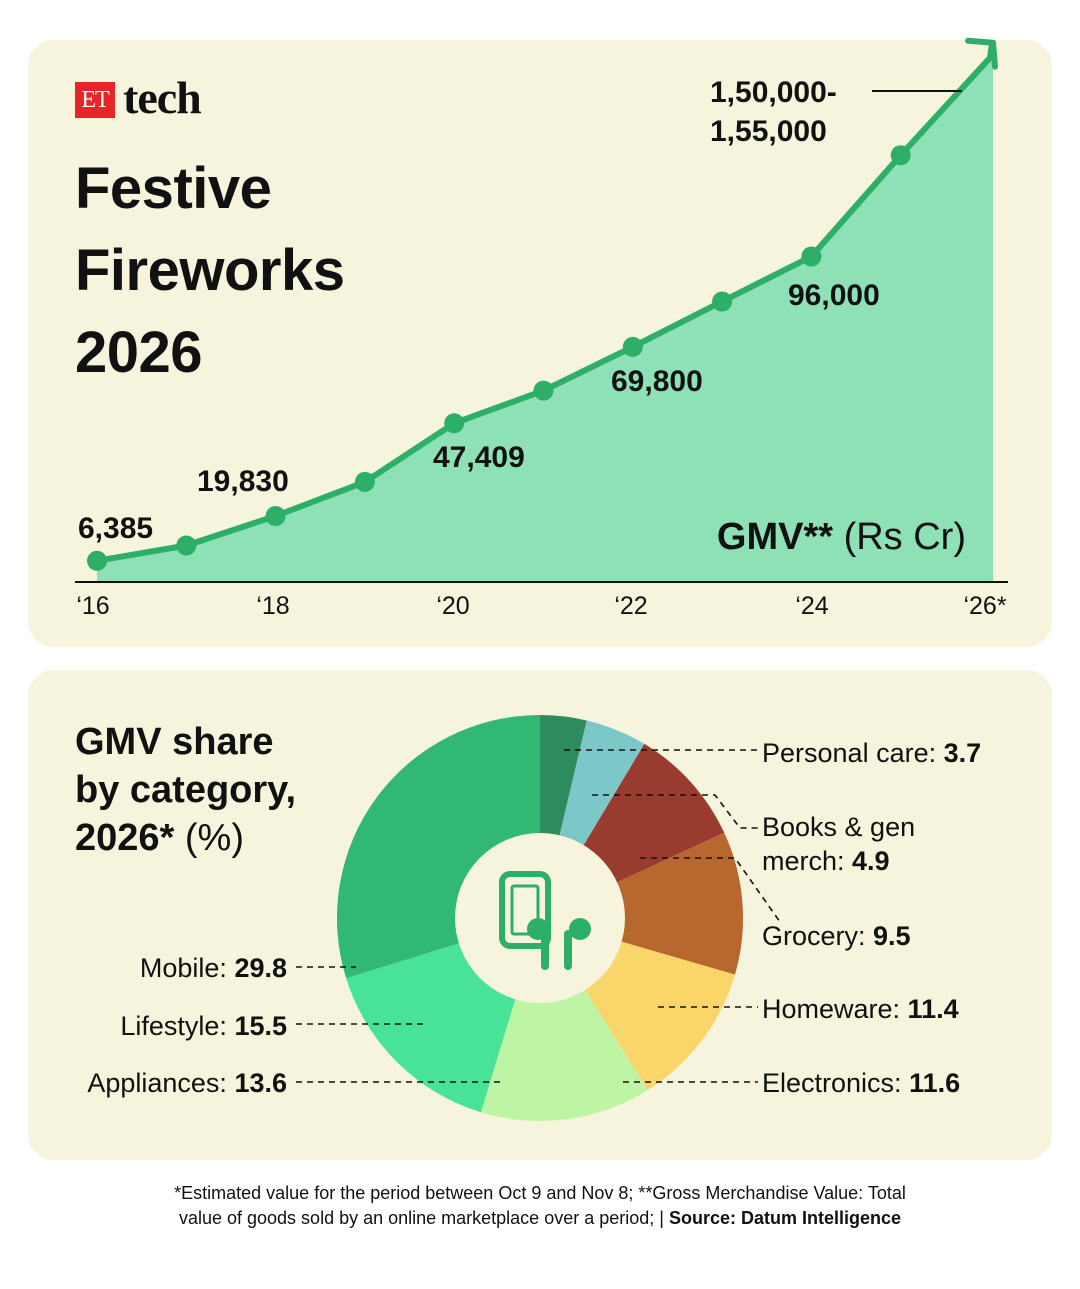  What do you see at coordinates (452, 606) in the screenshot?
I see `x-tick-label: ‘20` at bounding box center [452, 606].